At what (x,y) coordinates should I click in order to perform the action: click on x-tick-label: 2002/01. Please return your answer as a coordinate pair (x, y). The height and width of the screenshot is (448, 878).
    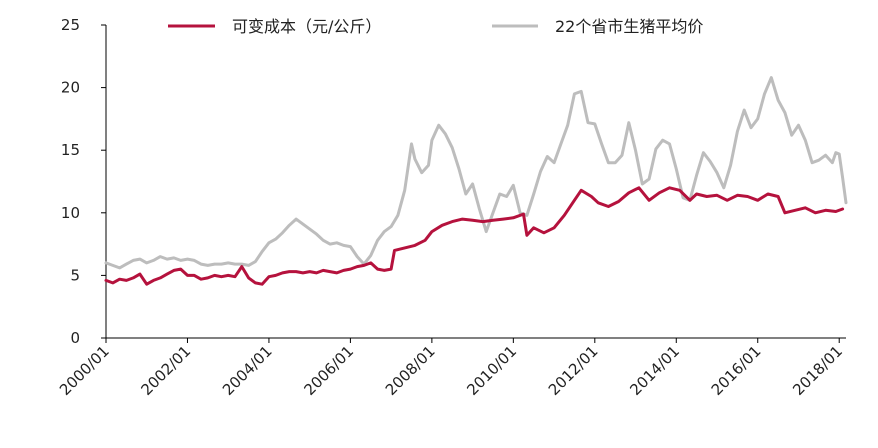
    Looking at the image, I should click on (165, 370).